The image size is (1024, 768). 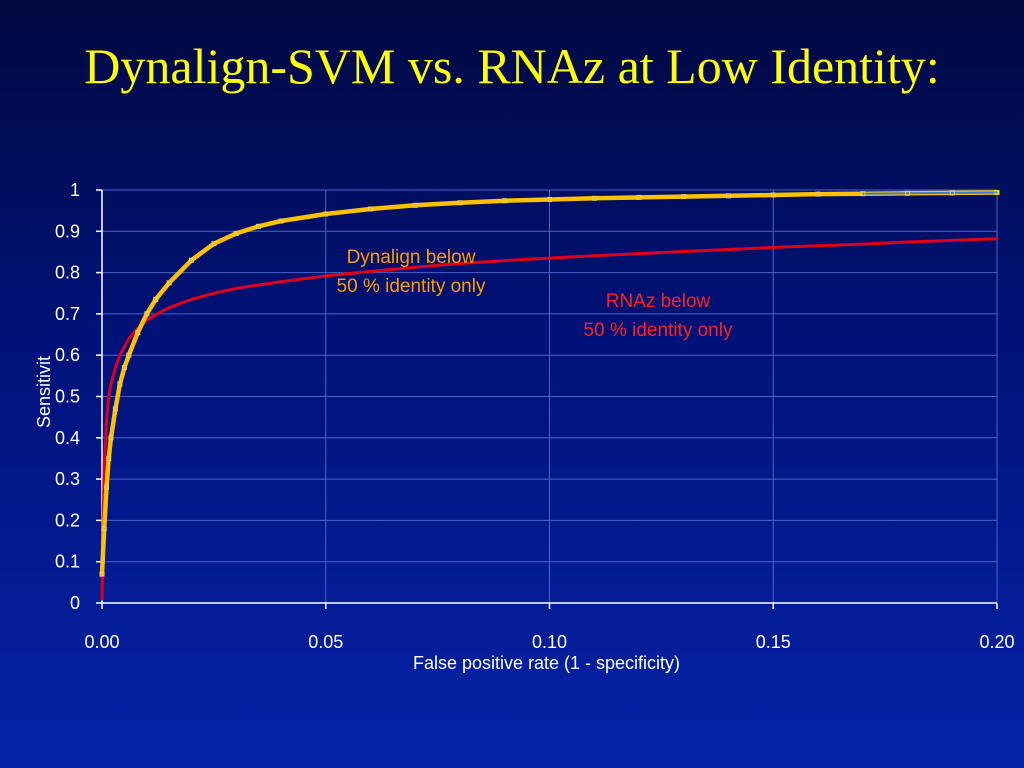 I want to click on slide-title: Dynalign-SVM vs. RNAz at Low Identity:, so click(x=512, y=66).